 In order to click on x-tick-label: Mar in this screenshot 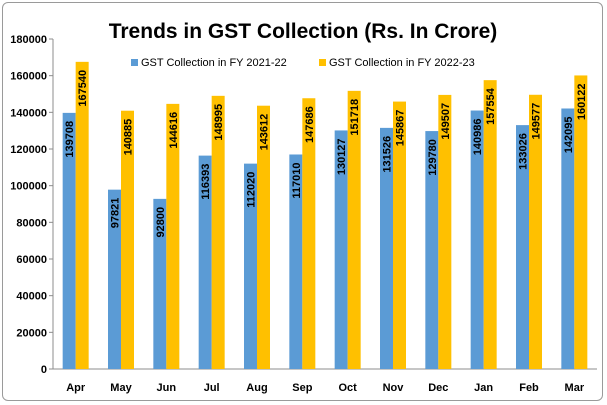, I will do `click(575, 388)`.